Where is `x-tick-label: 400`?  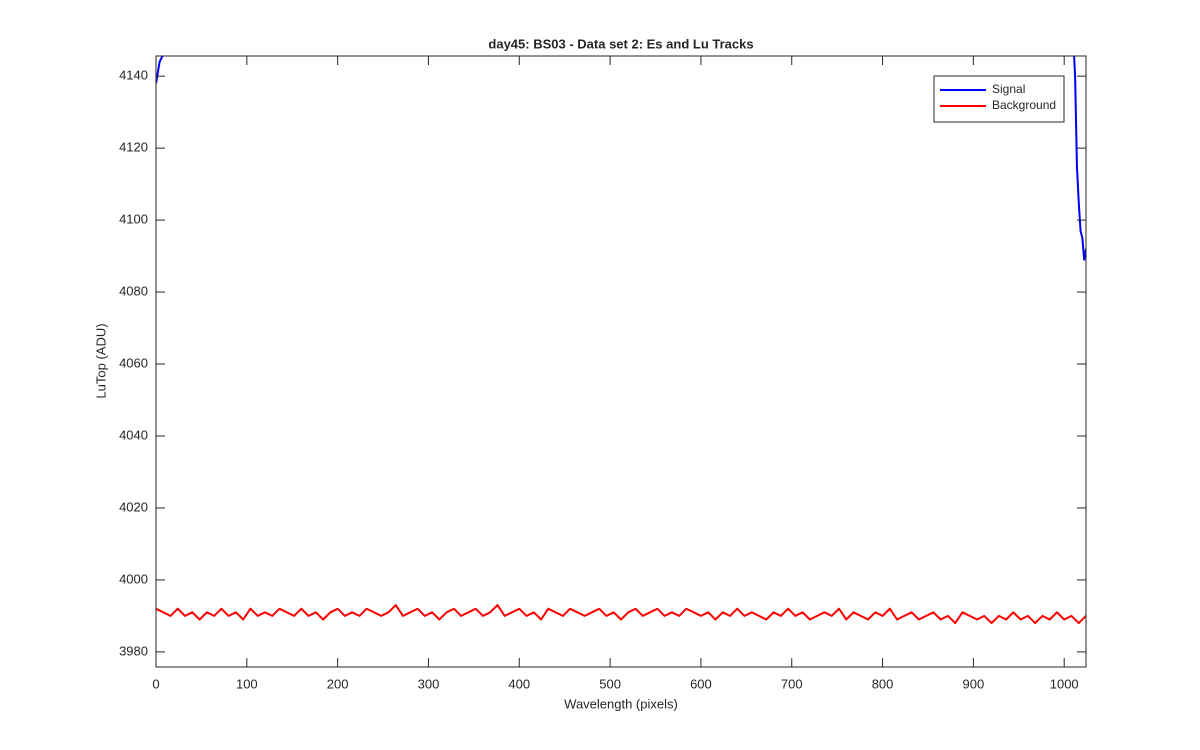
x-tick-label: 400 is located at coordinates (519, 683).